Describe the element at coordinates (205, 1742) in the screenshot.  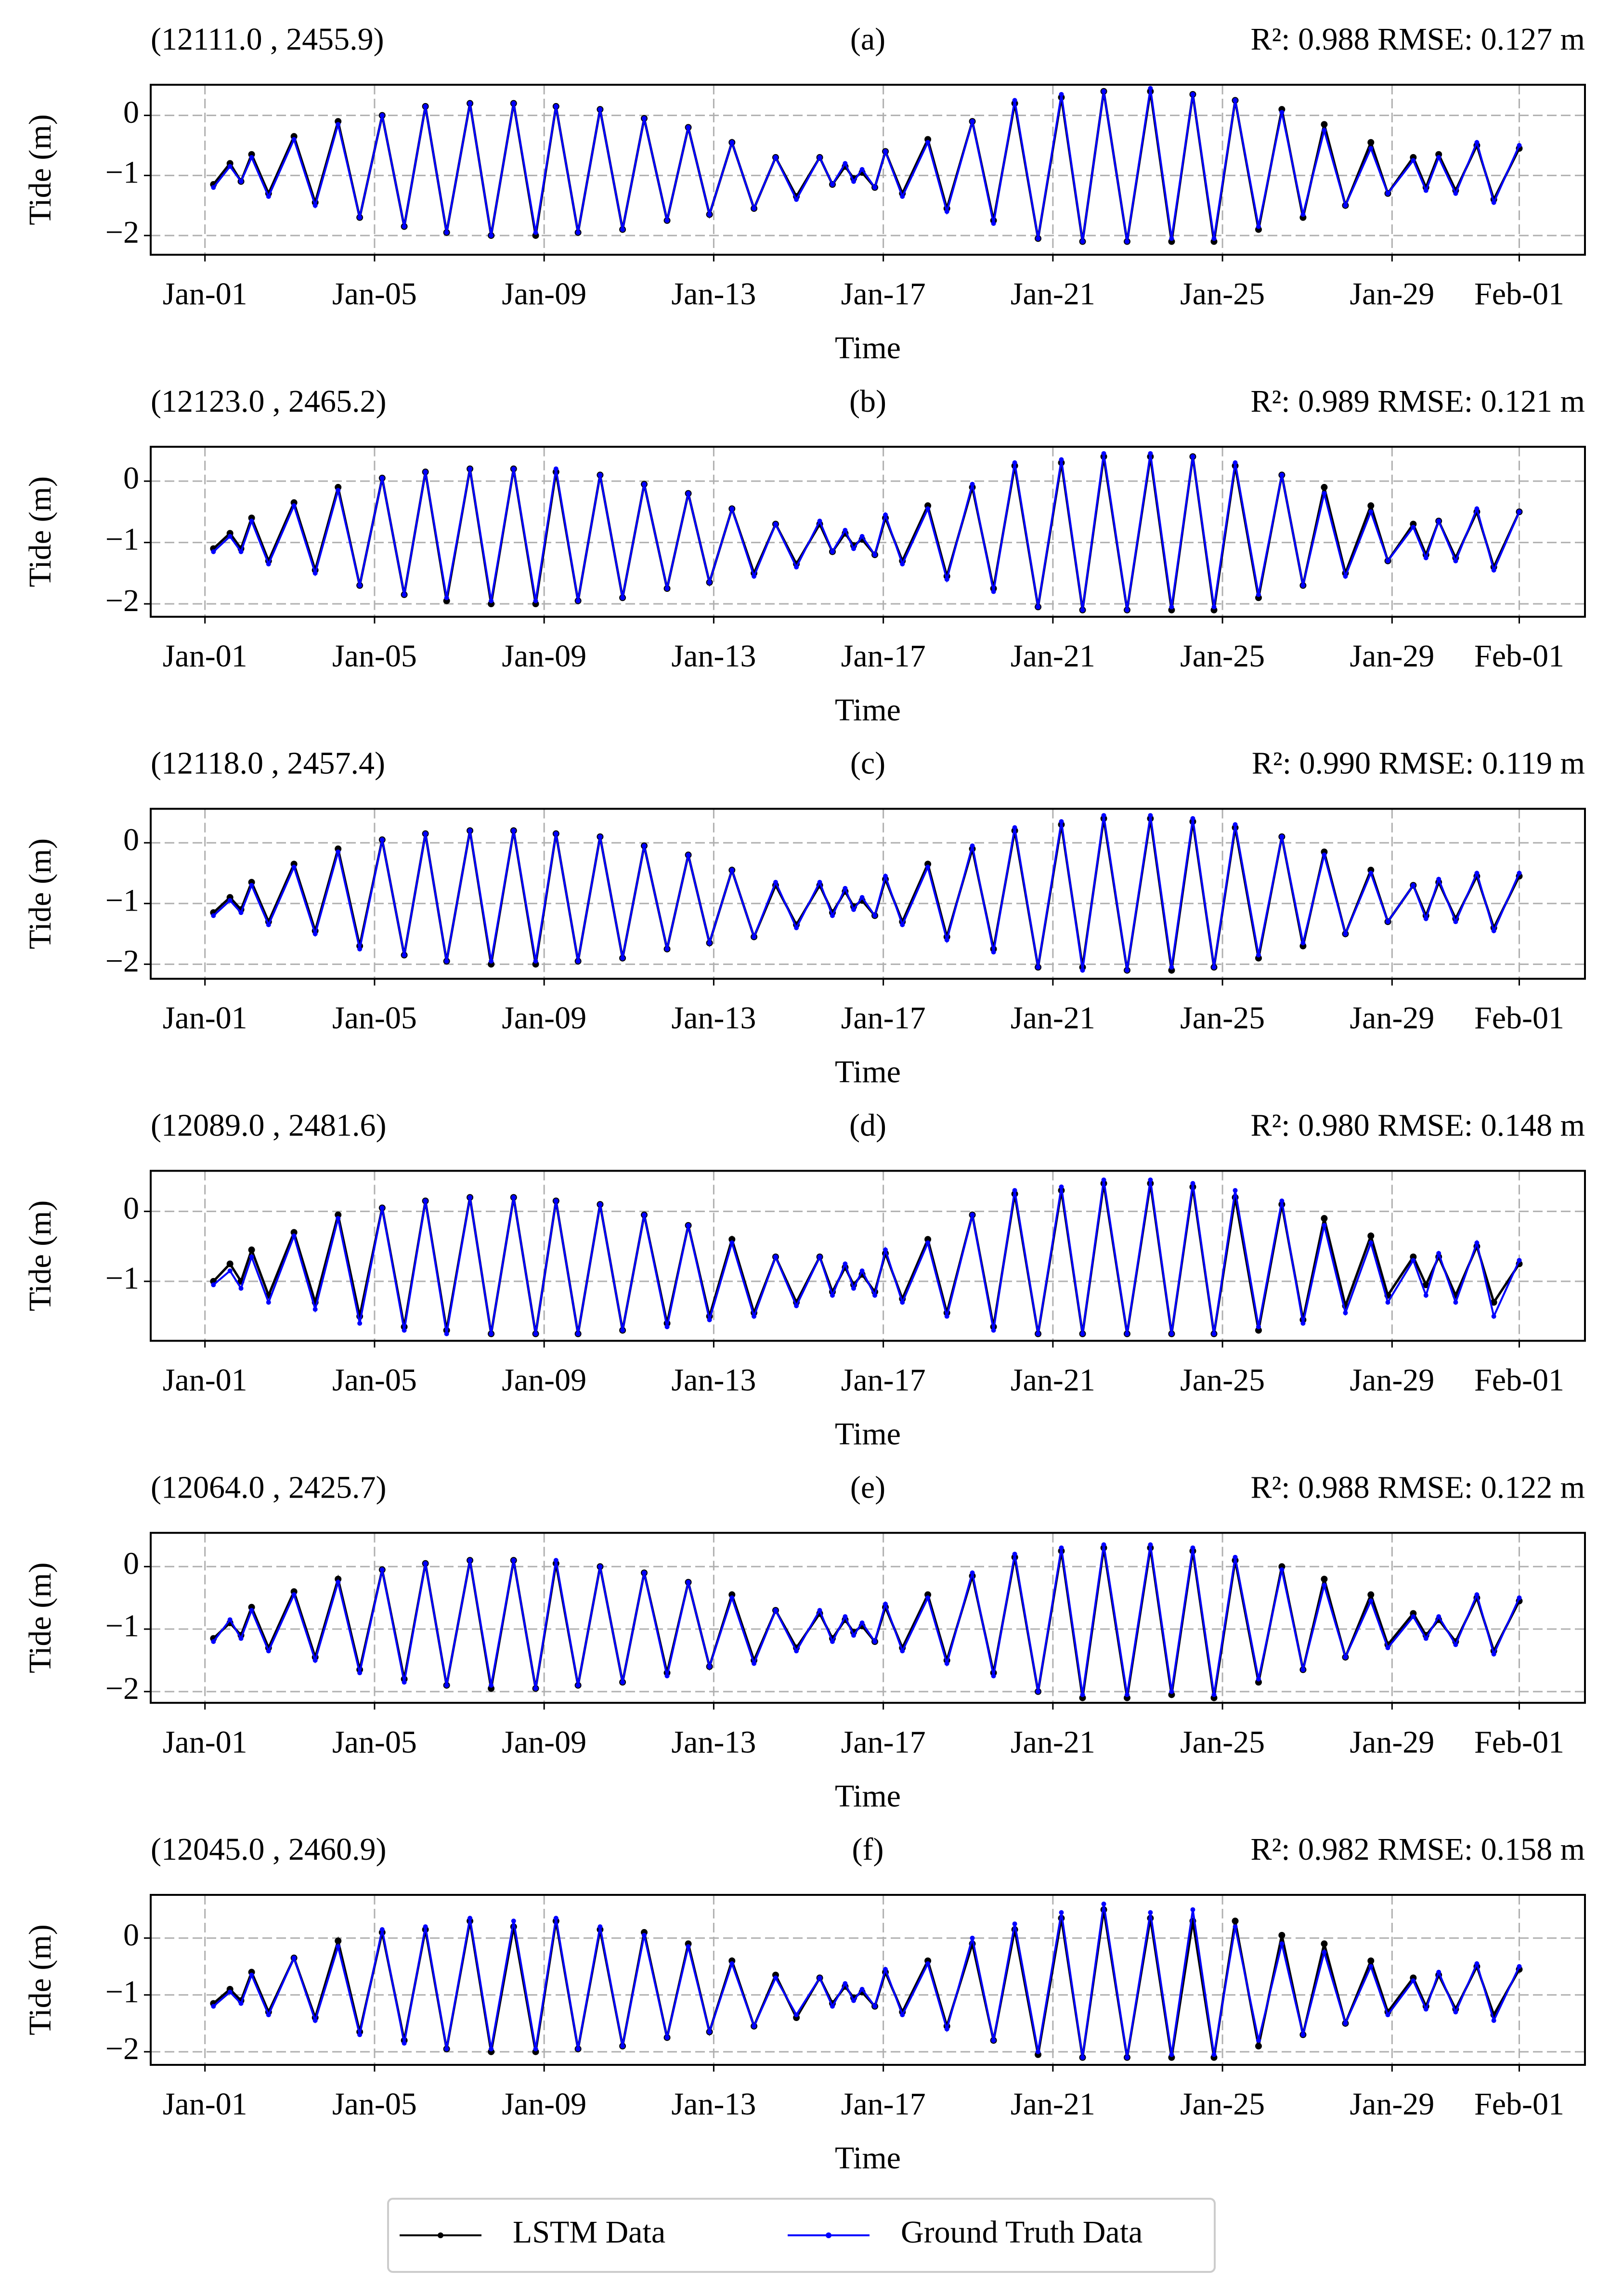
I see `x-tick-label: Jan-01` at that location.